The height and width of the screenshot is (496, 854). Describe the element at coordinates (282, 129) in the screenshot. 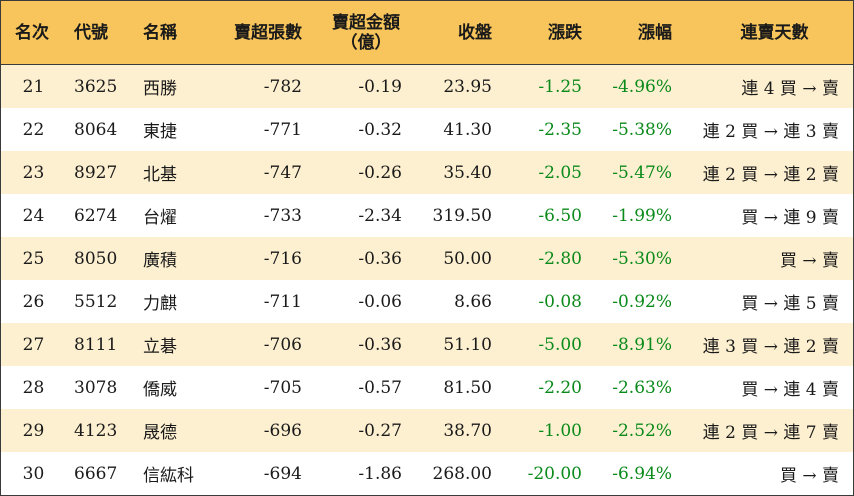

I see `cell-lots: -771` at that location.